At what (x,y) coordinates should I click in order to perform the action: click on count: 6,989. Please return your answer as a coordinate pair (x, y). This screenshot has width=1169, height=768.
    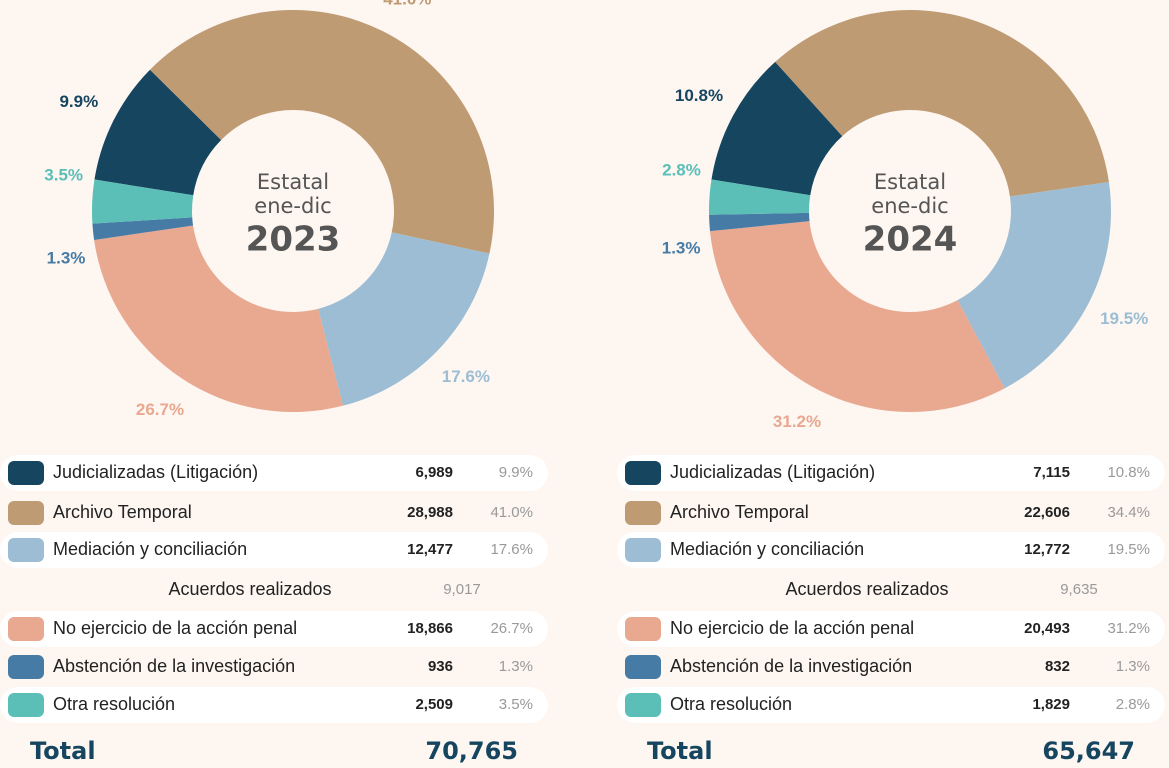
    Looking at the image, I should click on (434, 472).